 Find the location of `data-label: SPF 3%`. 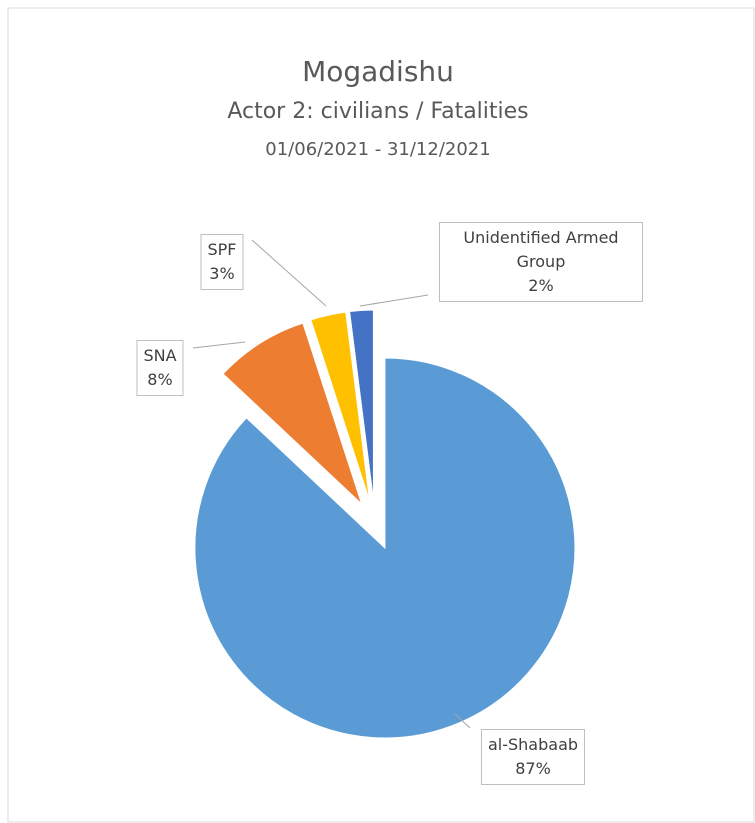

data-label: SPF 3% is located at coordinates (222, 262).